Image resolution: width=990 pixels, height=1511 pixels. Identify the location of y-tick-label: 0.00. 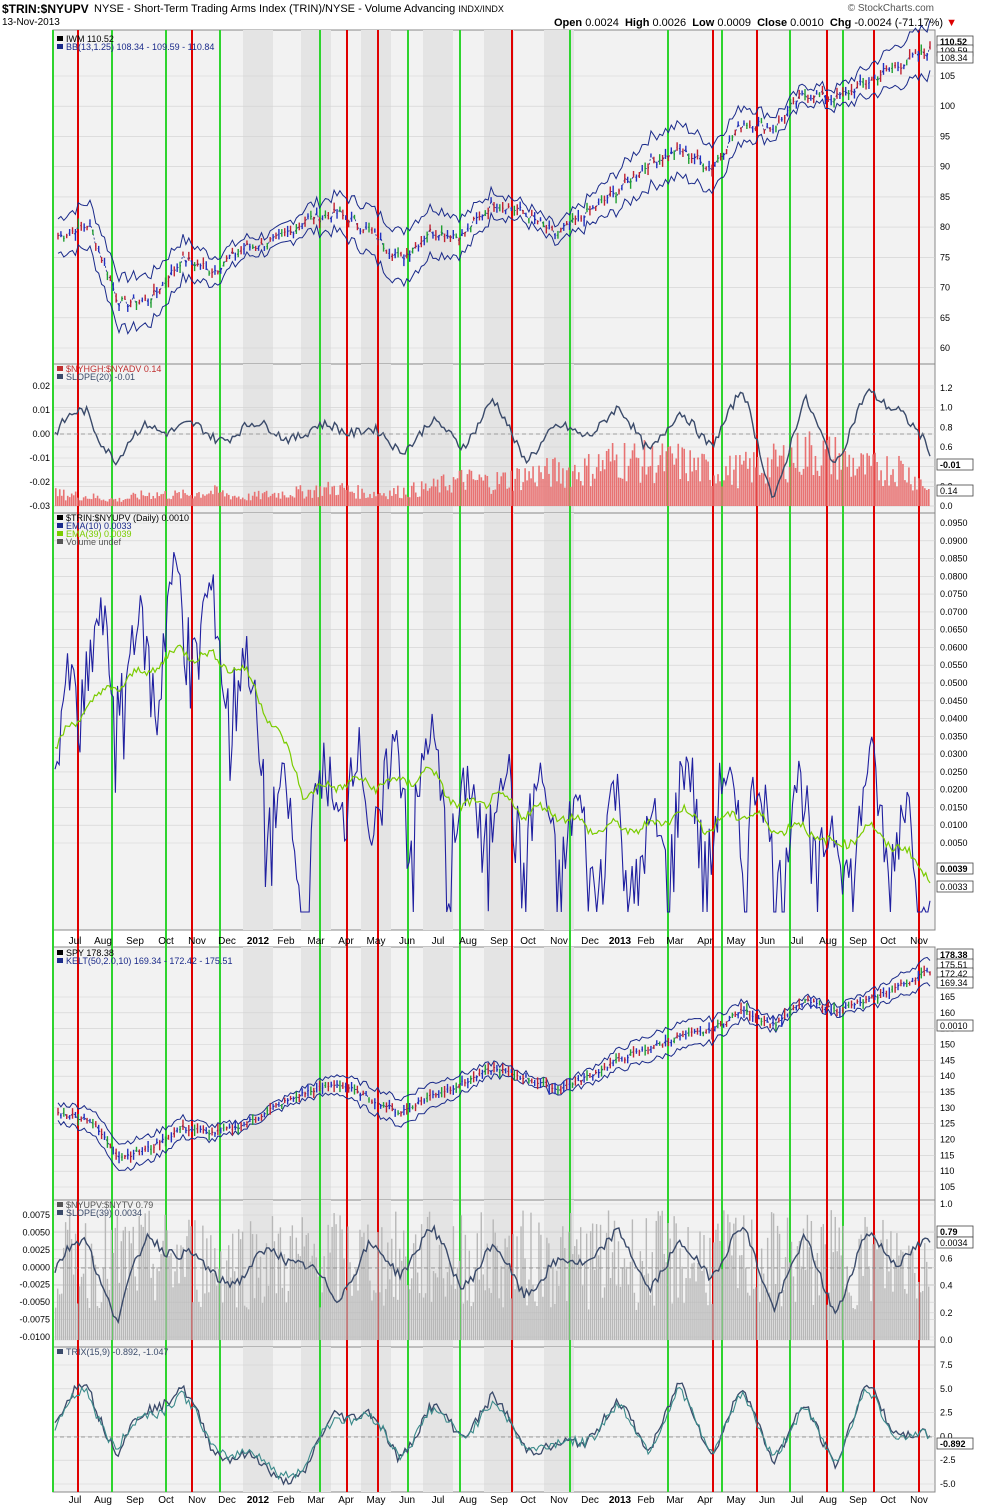
(41, 434).